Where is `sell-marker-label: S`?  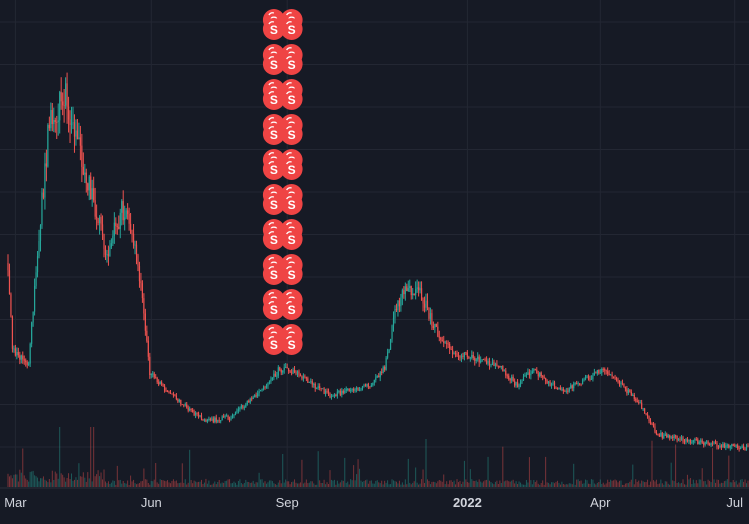
sell-marker-label: S is located at coordinates (292, 65).